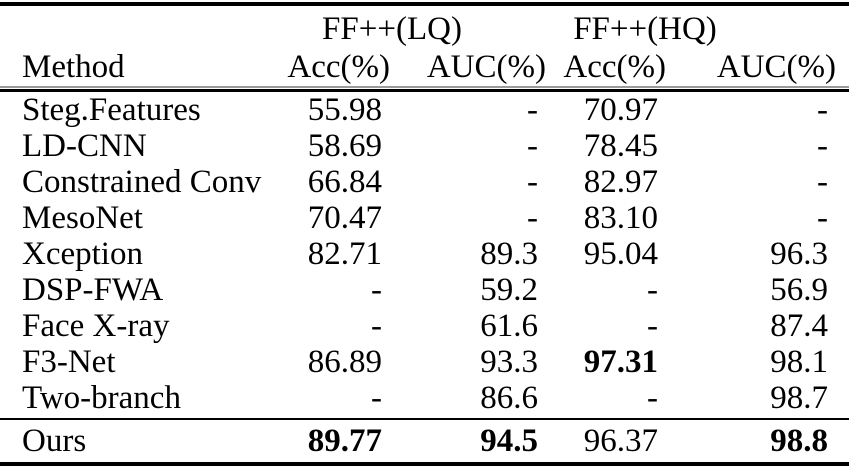 The height and width of the screenshot is (475, 849). Describe the element at coordinates (424, 326) in the screenshot. I see `table-row: Face X-ray - 61.6 - 87.4` at that location.